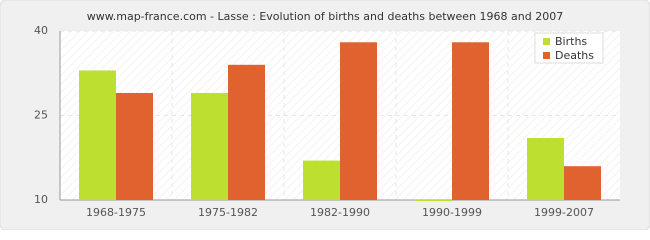  I want to click on legend-label: Deaths, so click(574, 55).